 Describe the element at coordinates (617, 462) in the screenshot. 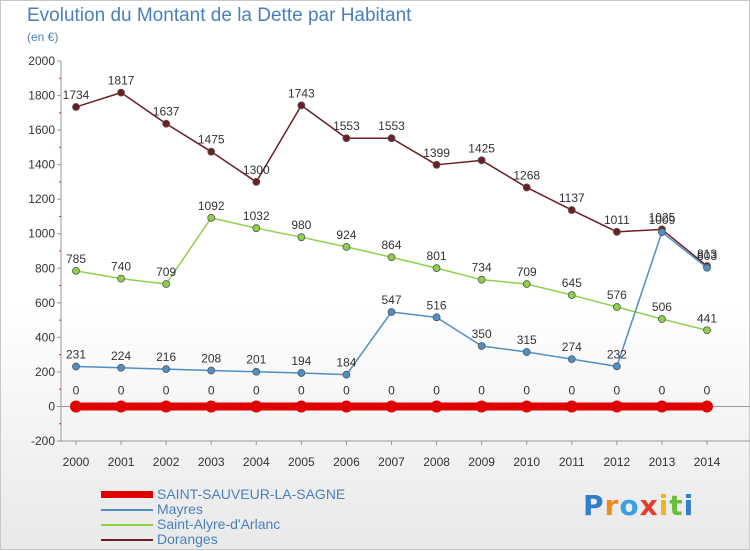

I see `x-tick-label: 2012` at that location.